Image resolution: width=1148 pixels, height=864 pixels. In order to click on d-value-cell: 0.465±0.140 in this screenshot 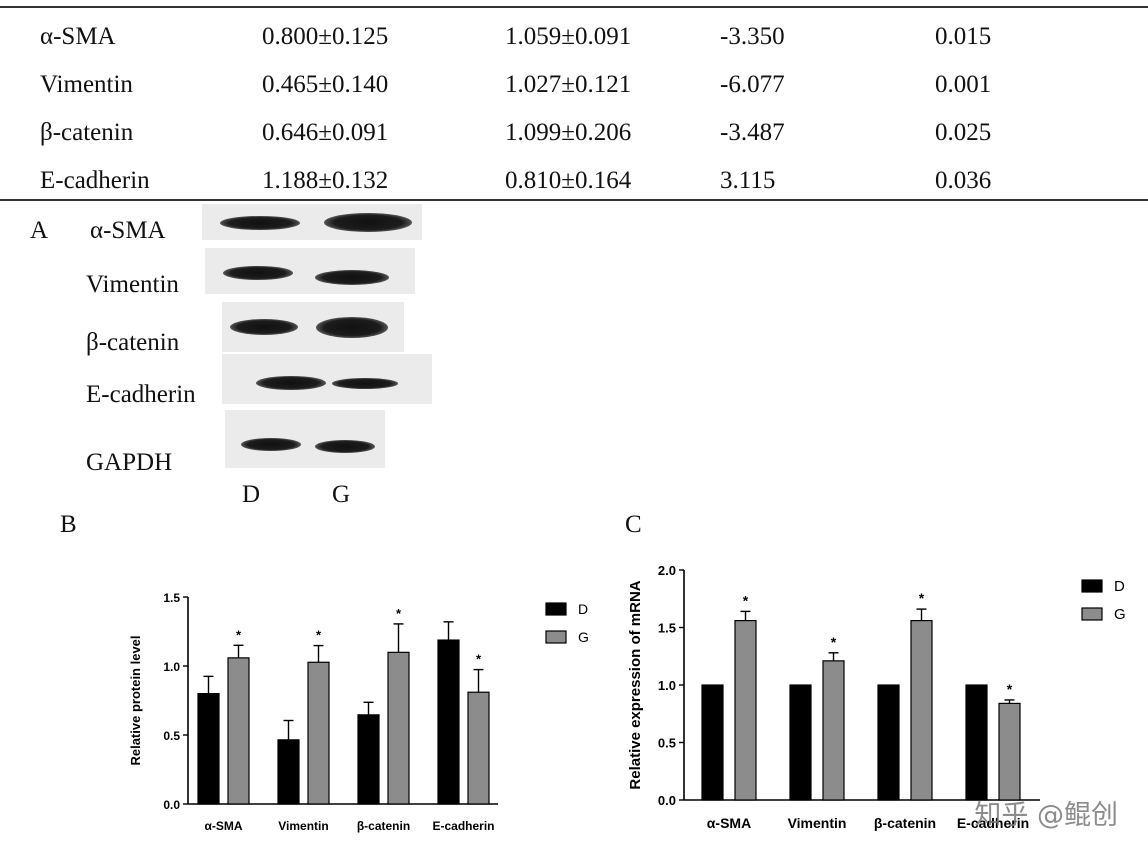, I will do `click(325, 84)`.